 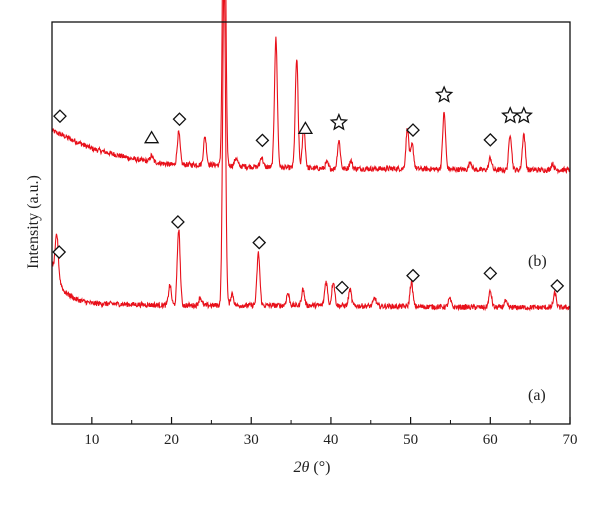 What do you see at coordinates (91, 440) in the screenshot?
I see `x-tick-label: 10` at bounding box center [91, 440].